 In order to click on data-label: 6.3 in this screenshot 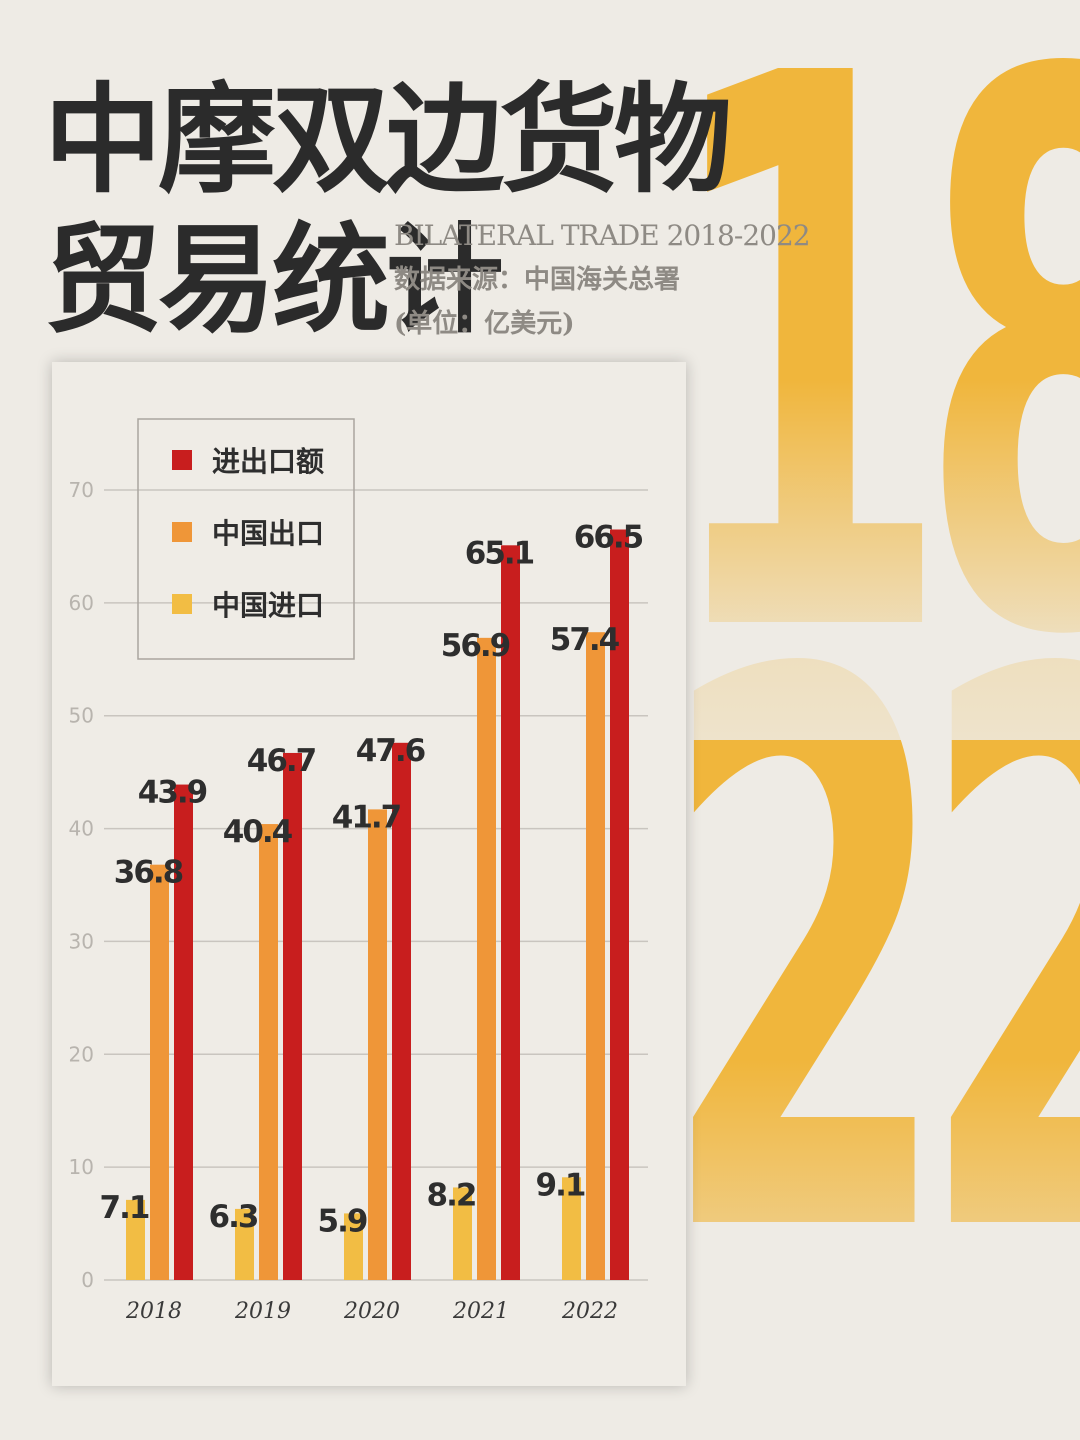, I will do `click(233, 1217)`.